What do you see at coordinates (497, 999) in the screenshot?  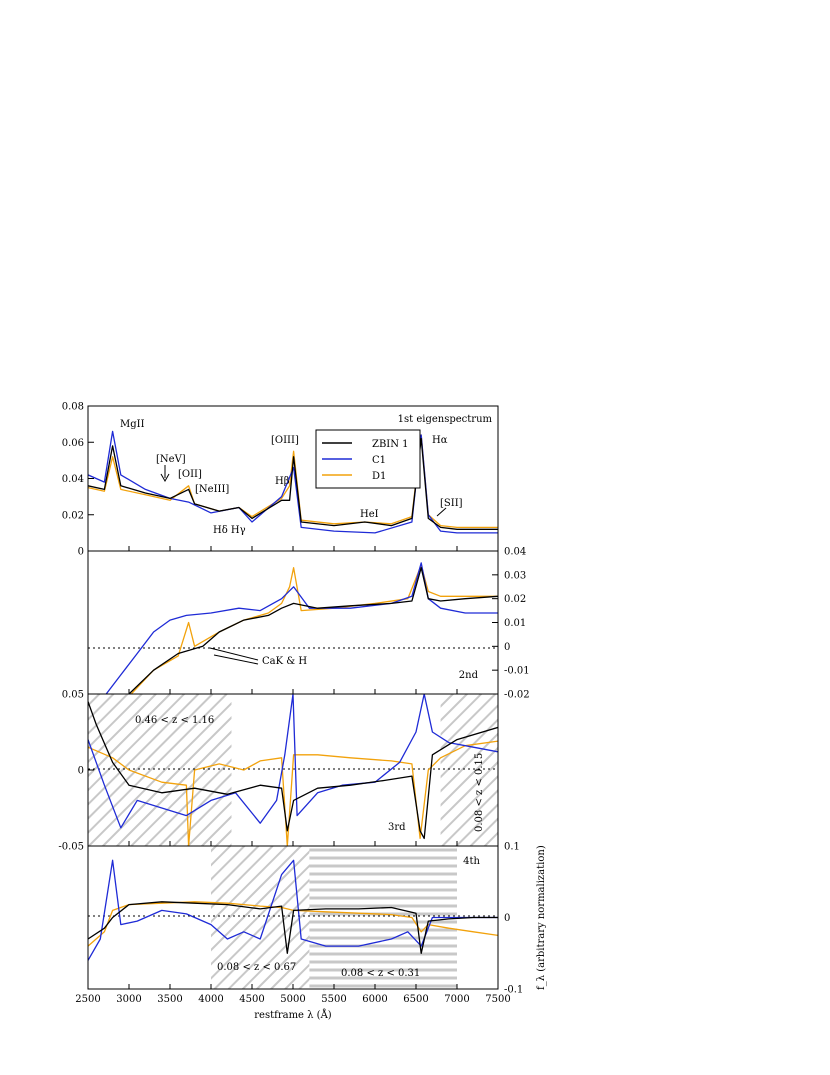 I see `x-tick-label: 7500` at bounding box center [497, 999].